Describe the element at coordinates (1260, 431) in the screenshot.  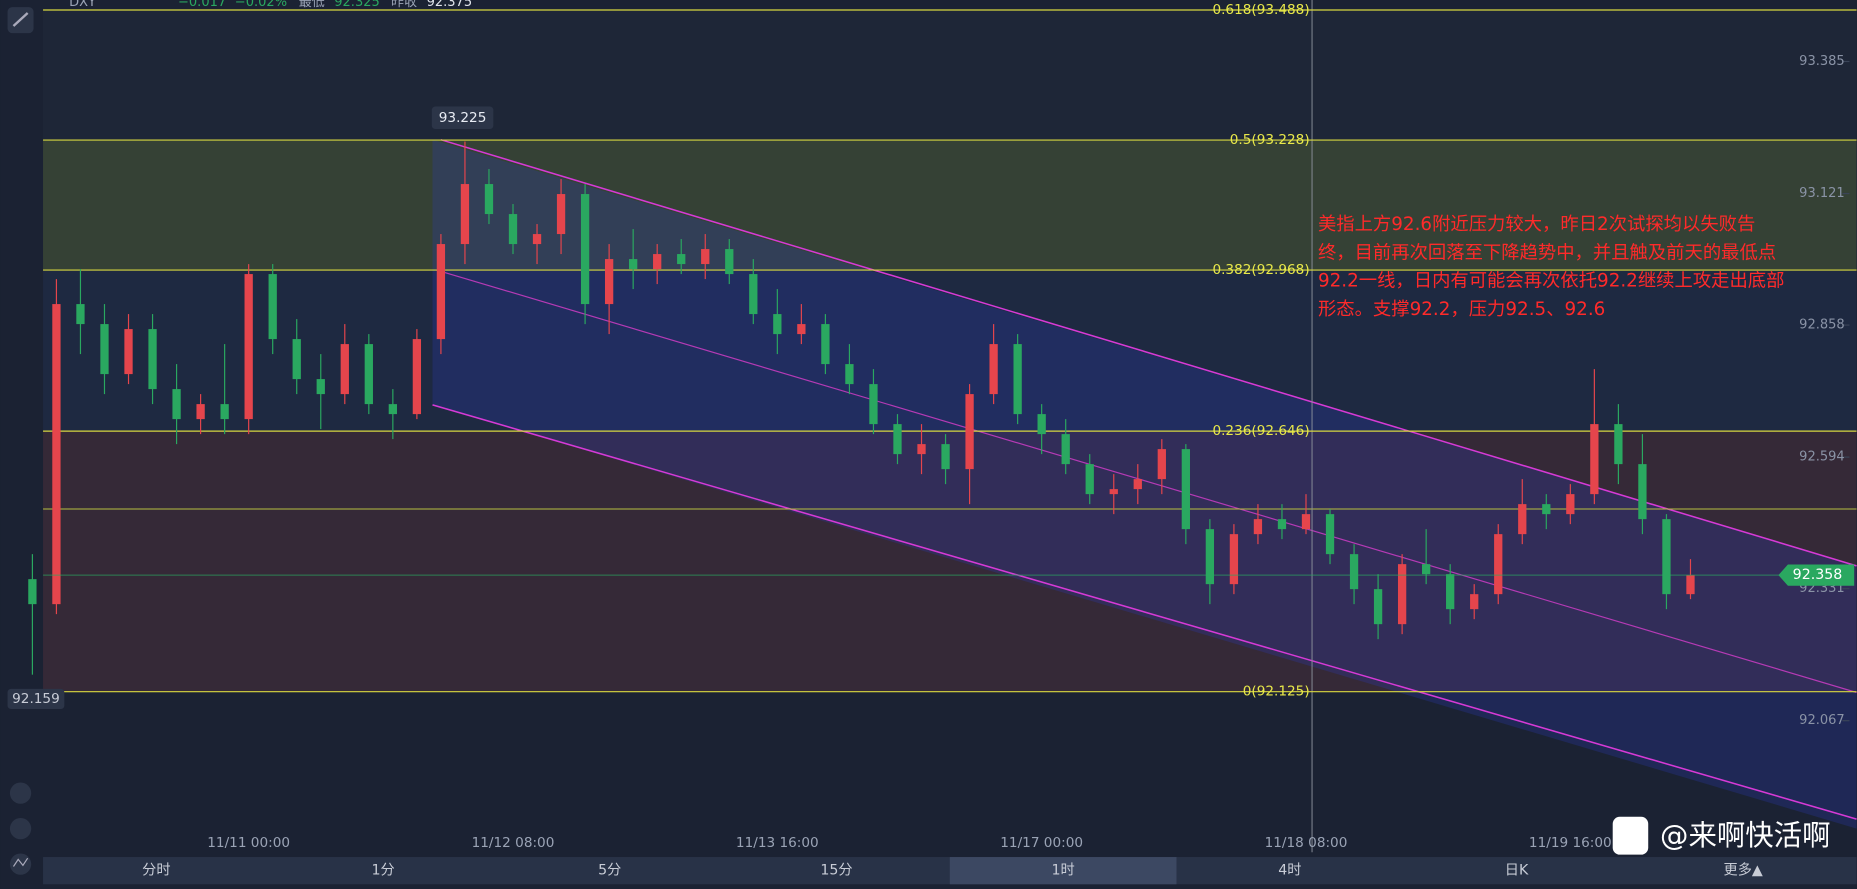
I see `fib-label: 0.236(92.646)` at that location.